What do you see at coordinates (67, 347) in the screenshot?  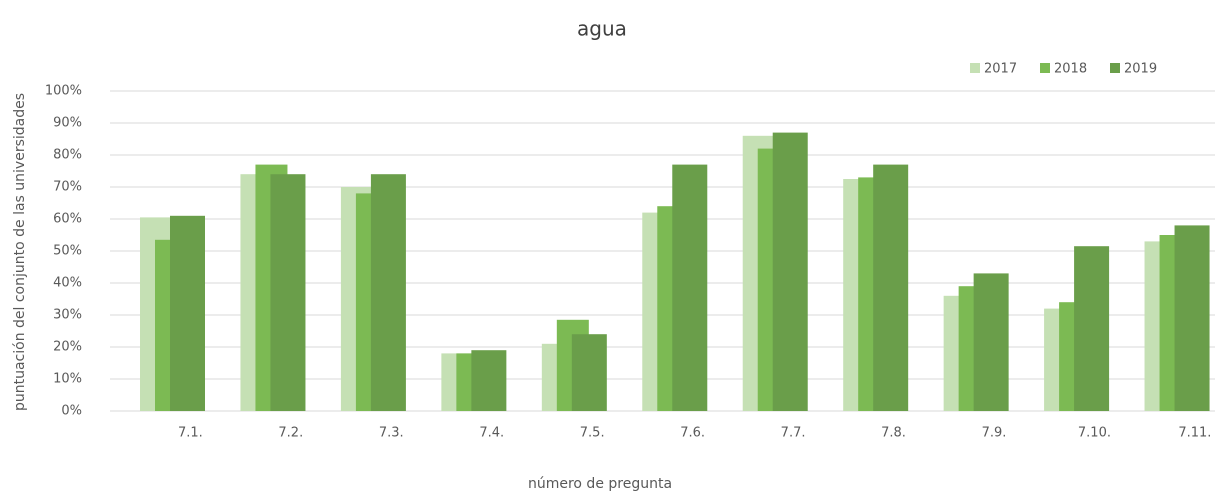 I see `y-tick-label: 20%` at bounding box center [67, 347].